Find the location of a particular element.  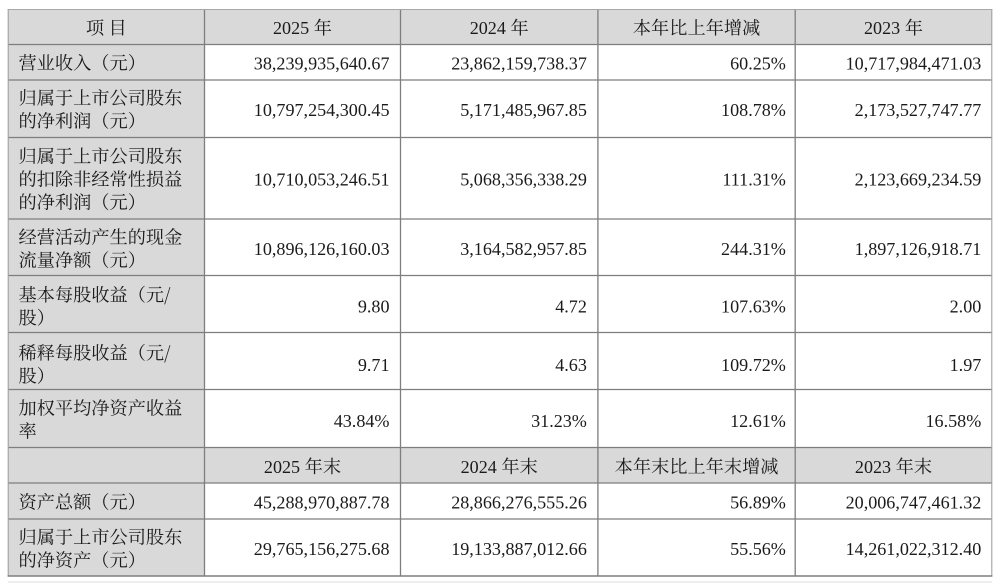

svg-text: 56.89% is located at coordinates (758, 502).